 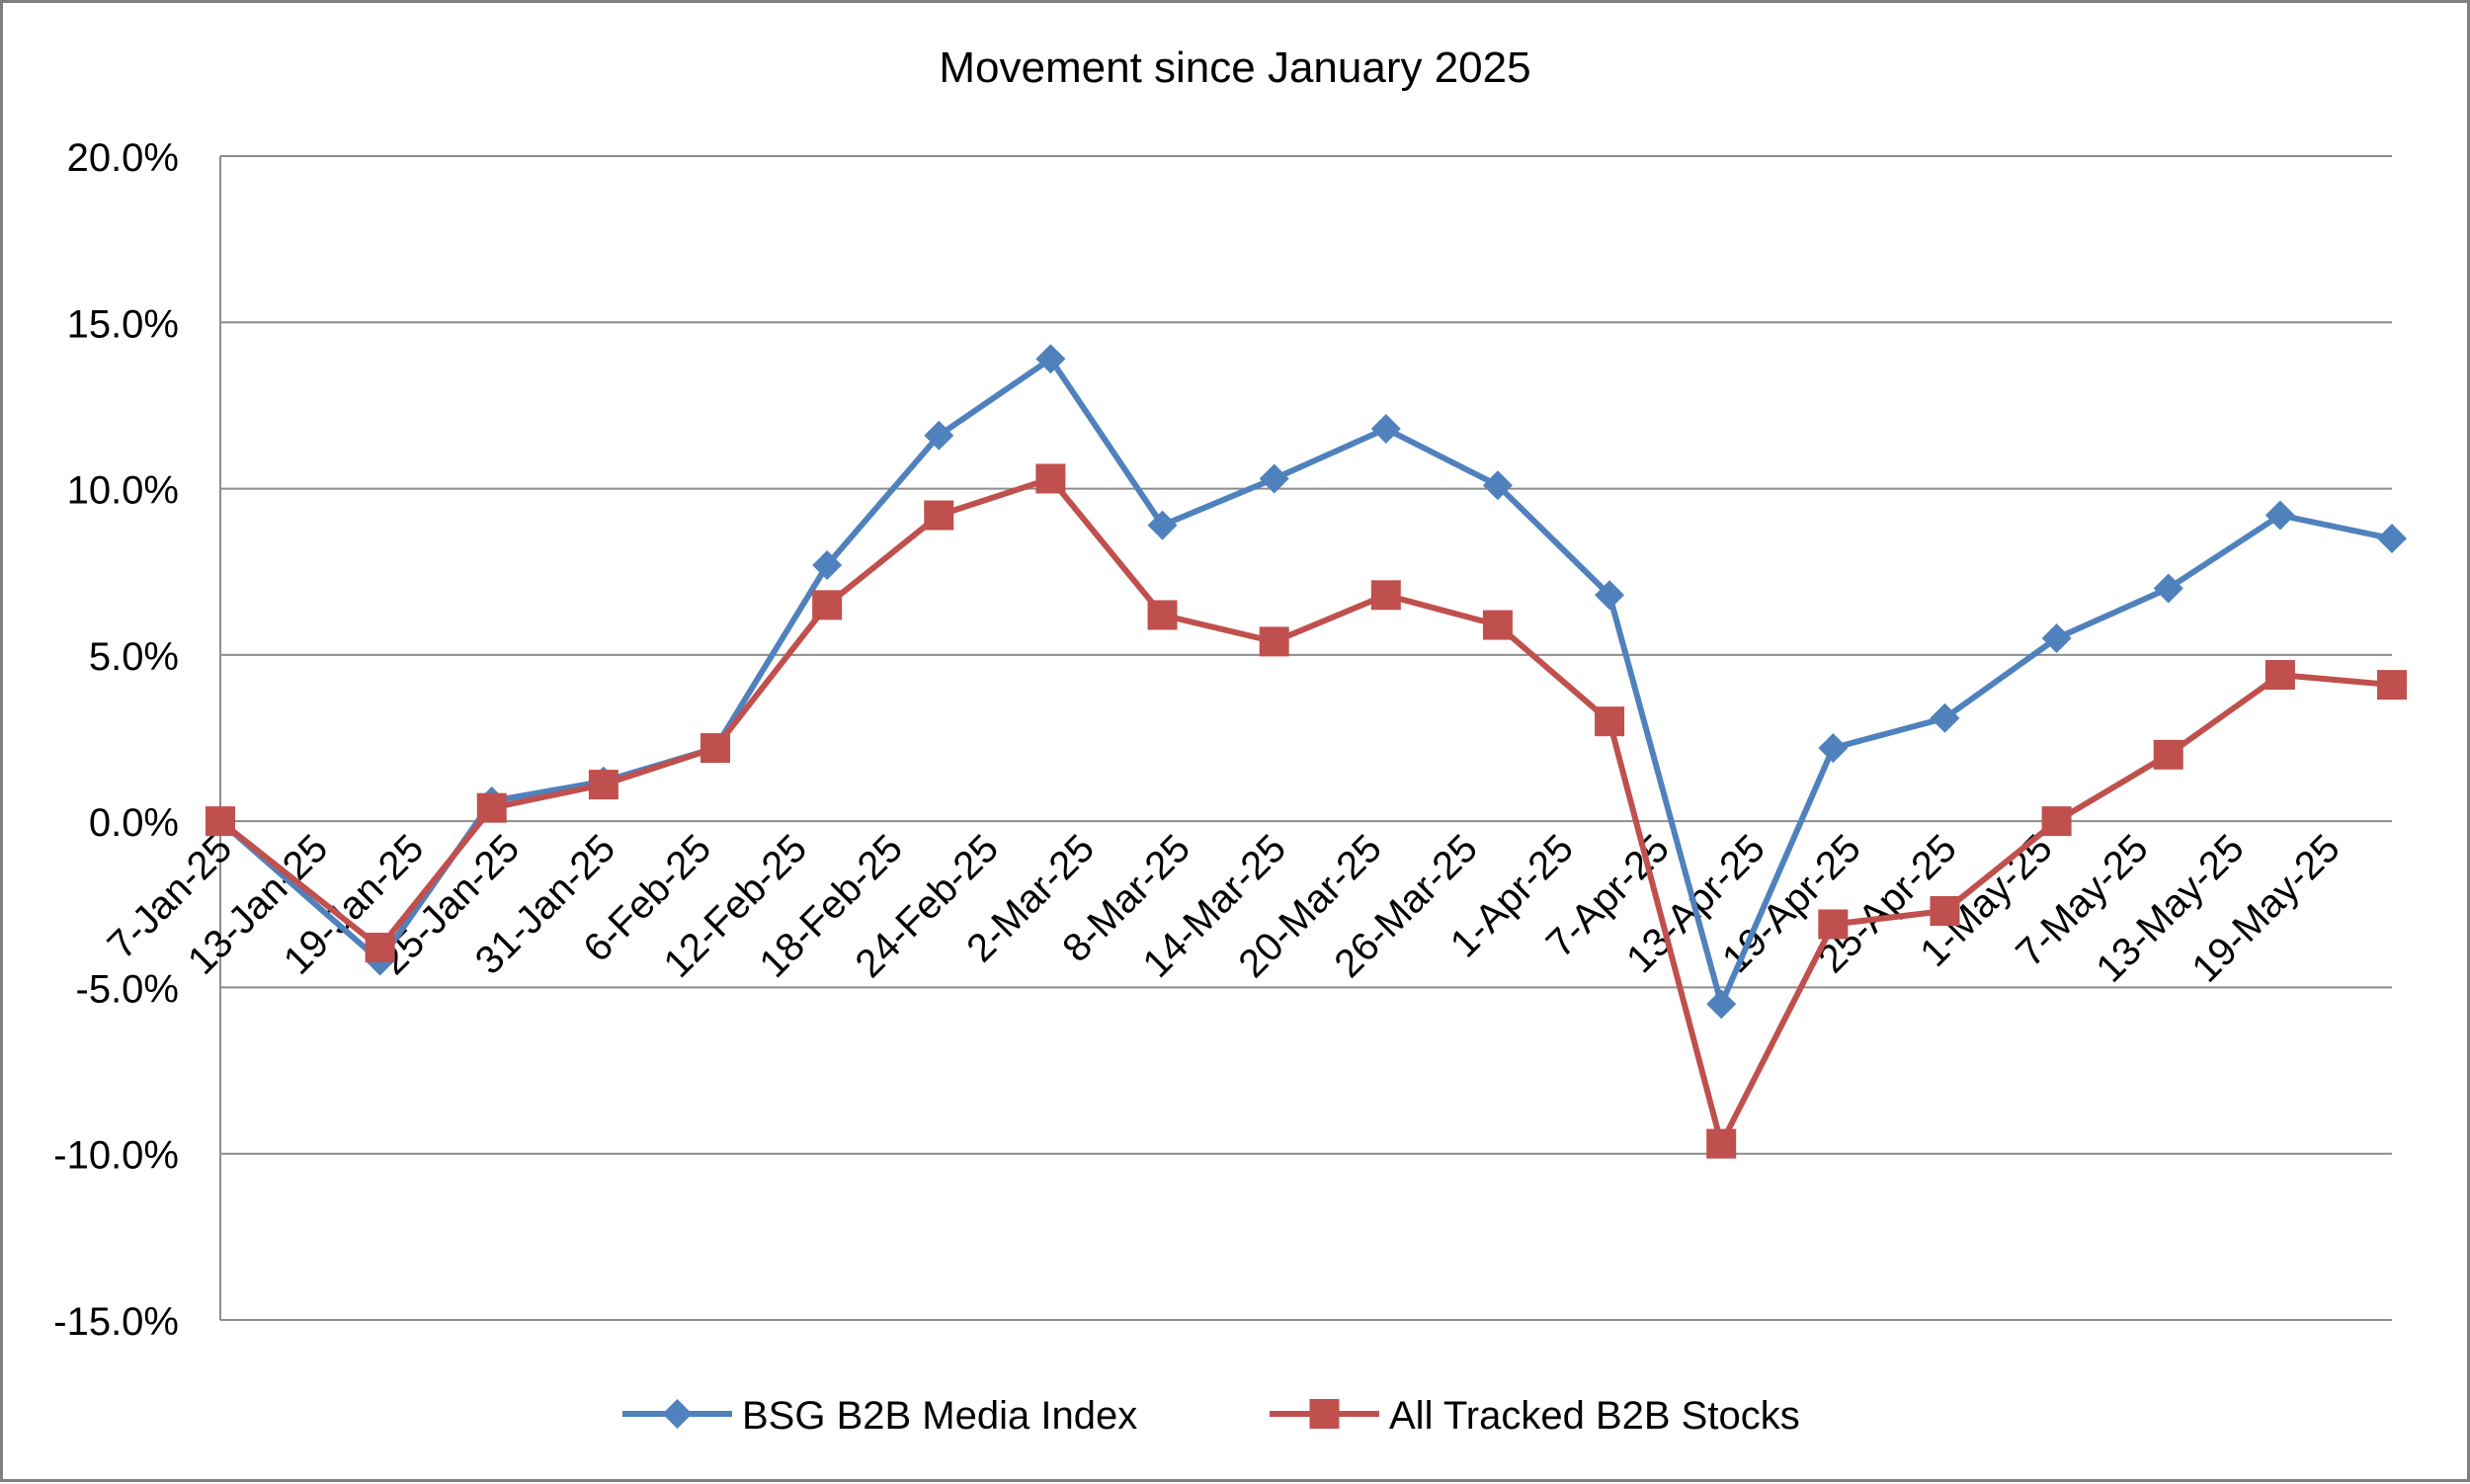 I want to click on y-tick-label: 20.0%, so click(x=123, y=158).